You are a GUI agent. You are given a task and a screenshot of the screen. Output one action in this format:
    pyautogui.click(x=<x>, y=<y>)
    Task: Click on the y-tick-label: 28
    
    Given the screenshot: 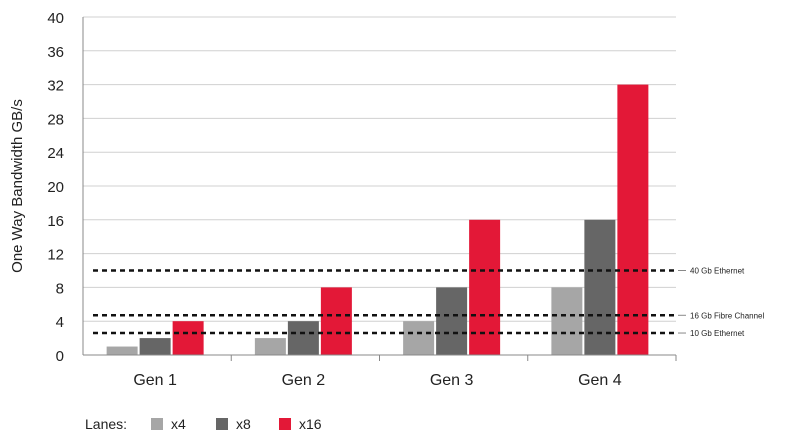 What is the action you would take?
    pyautogui.click(x=55, y=119)
    